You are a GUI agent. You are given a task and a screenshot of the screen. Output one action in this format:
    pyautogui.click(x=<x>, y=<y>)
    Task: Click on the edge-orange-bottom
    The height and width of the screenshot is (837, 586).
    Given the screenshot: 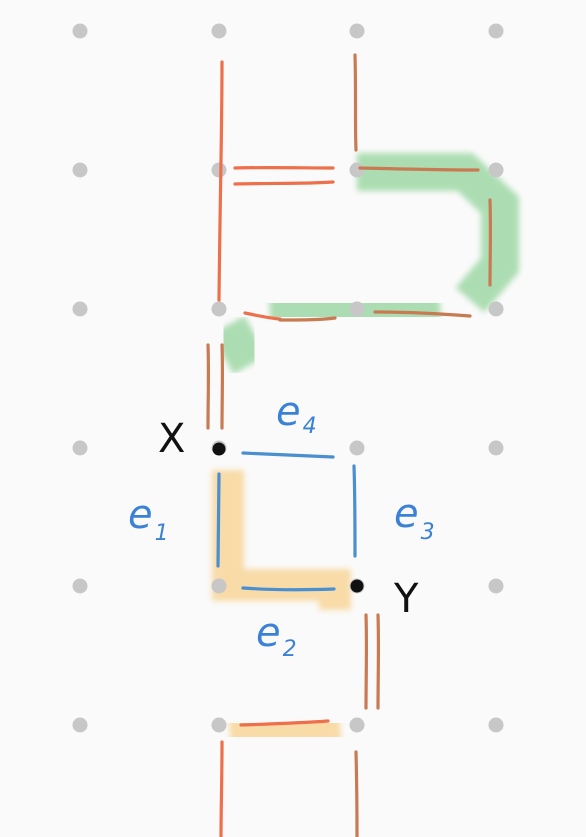 What is the action you would take?
    pyautogui.click(x=284, y=723)
    